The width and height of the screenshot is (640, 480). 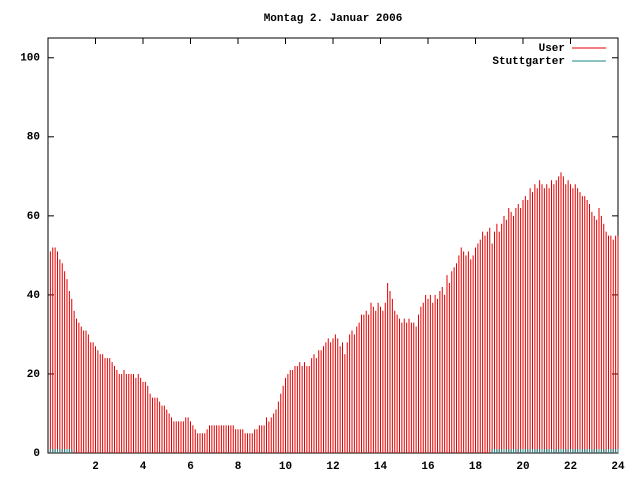 I want to click on y-tick-label: 80, so click(x=33, y=138).